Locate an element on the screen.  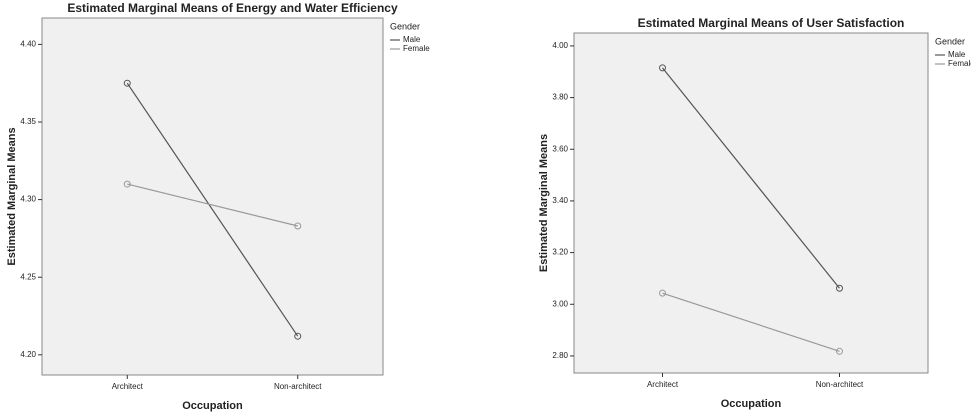
y-tick-label: 3.60 is located at coordinates (560, 148).